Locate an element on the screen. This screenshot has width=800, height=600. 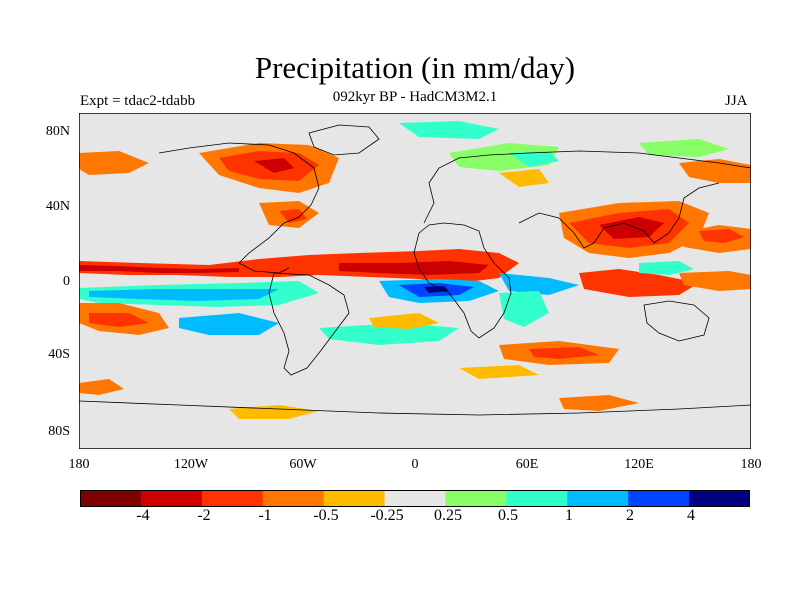
colorbar is located at coordinates (415, 498).